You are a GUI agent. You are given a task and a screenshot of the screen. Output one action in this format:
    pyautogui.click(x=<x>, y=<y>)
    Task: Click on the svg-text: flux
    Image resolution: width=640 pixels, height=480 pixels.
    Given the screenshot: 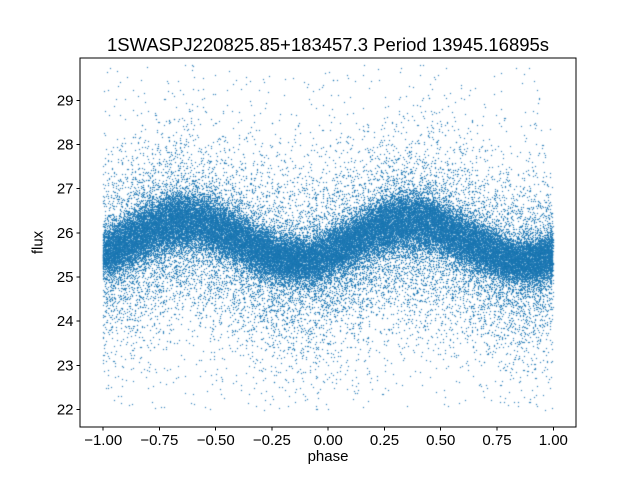 What is the action you would take?
    pyautogui.click(x=37, y=242)
    